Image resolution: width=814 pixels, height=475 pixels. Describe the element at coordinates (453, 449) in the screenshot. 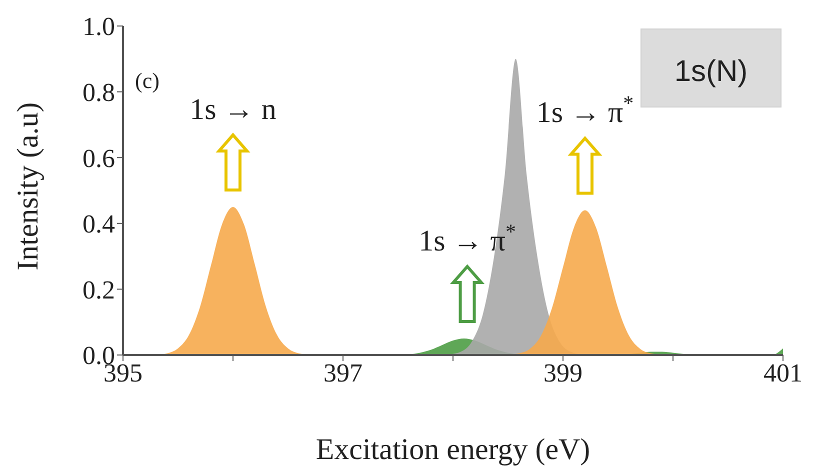

I see `x-axis-title: Excitation energy (eV)` at that location.